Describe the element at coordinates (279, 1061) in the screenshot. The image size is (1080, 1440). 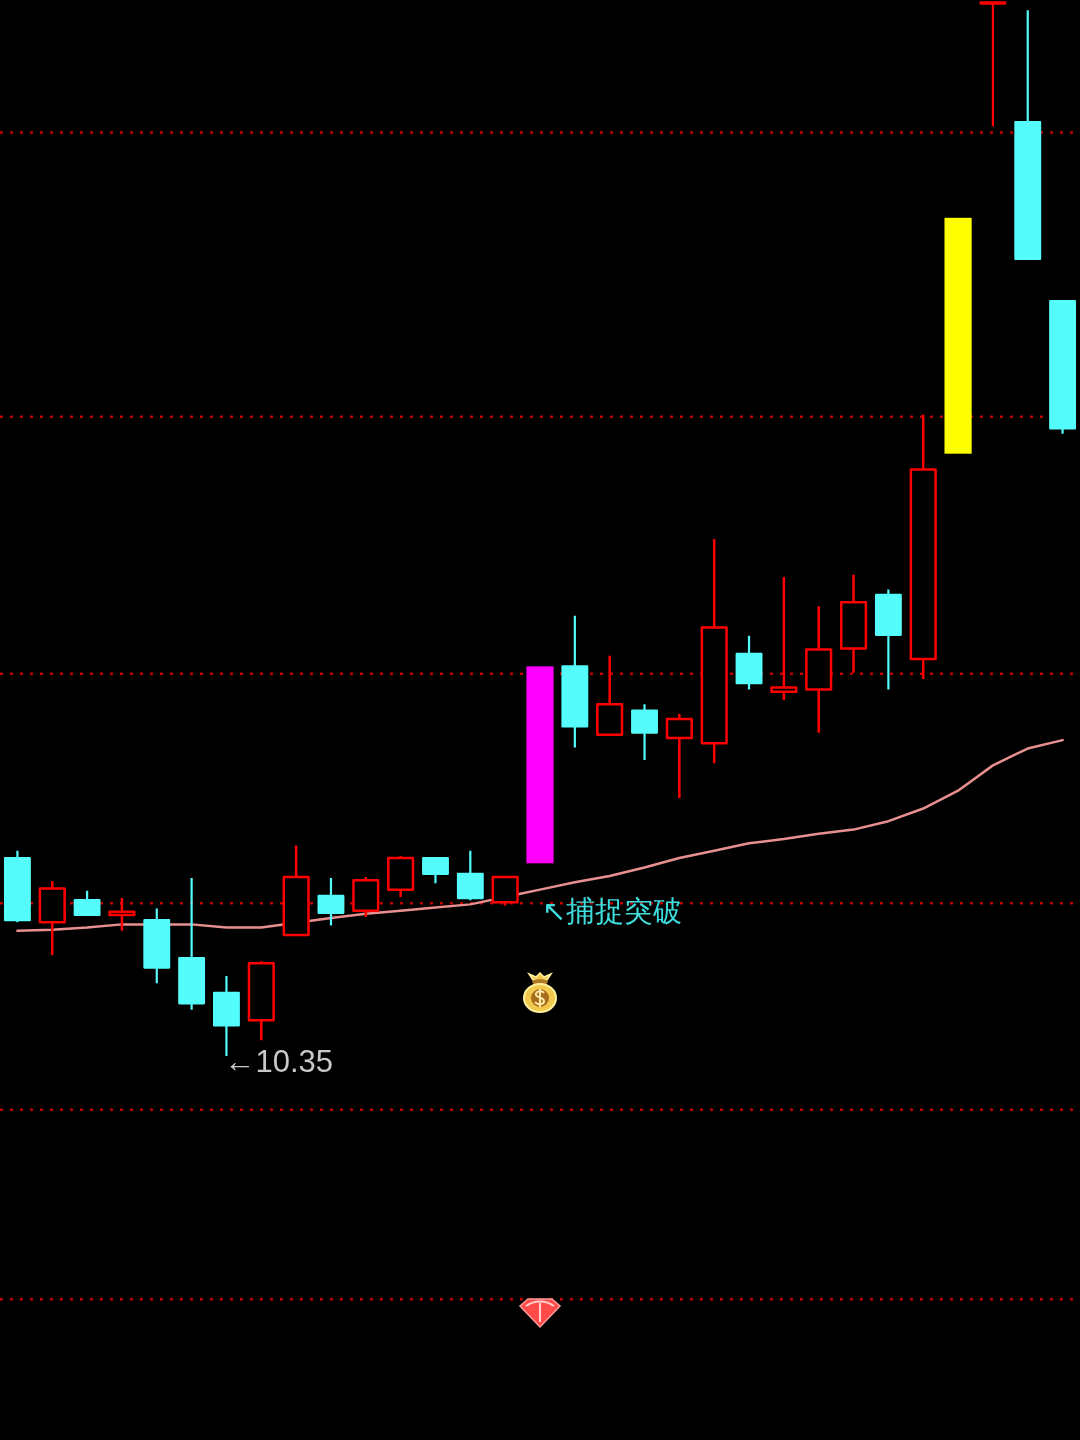
I see `annotation: ←10.35` at that location.